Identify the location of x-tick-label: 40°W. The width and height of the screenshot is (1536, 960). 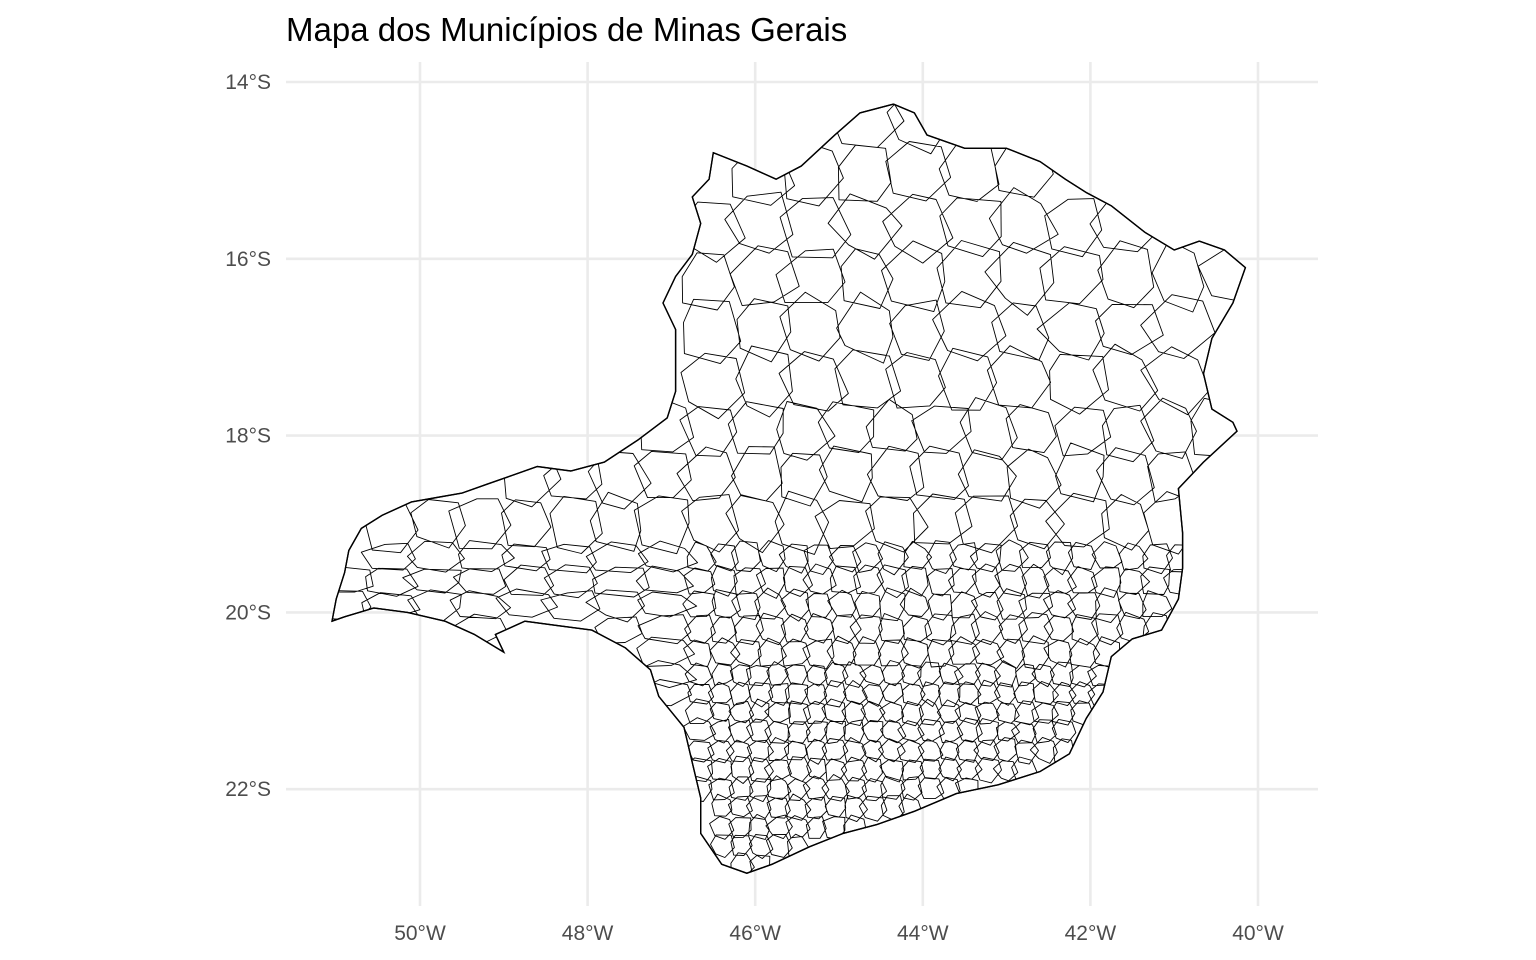
(1258, 933).